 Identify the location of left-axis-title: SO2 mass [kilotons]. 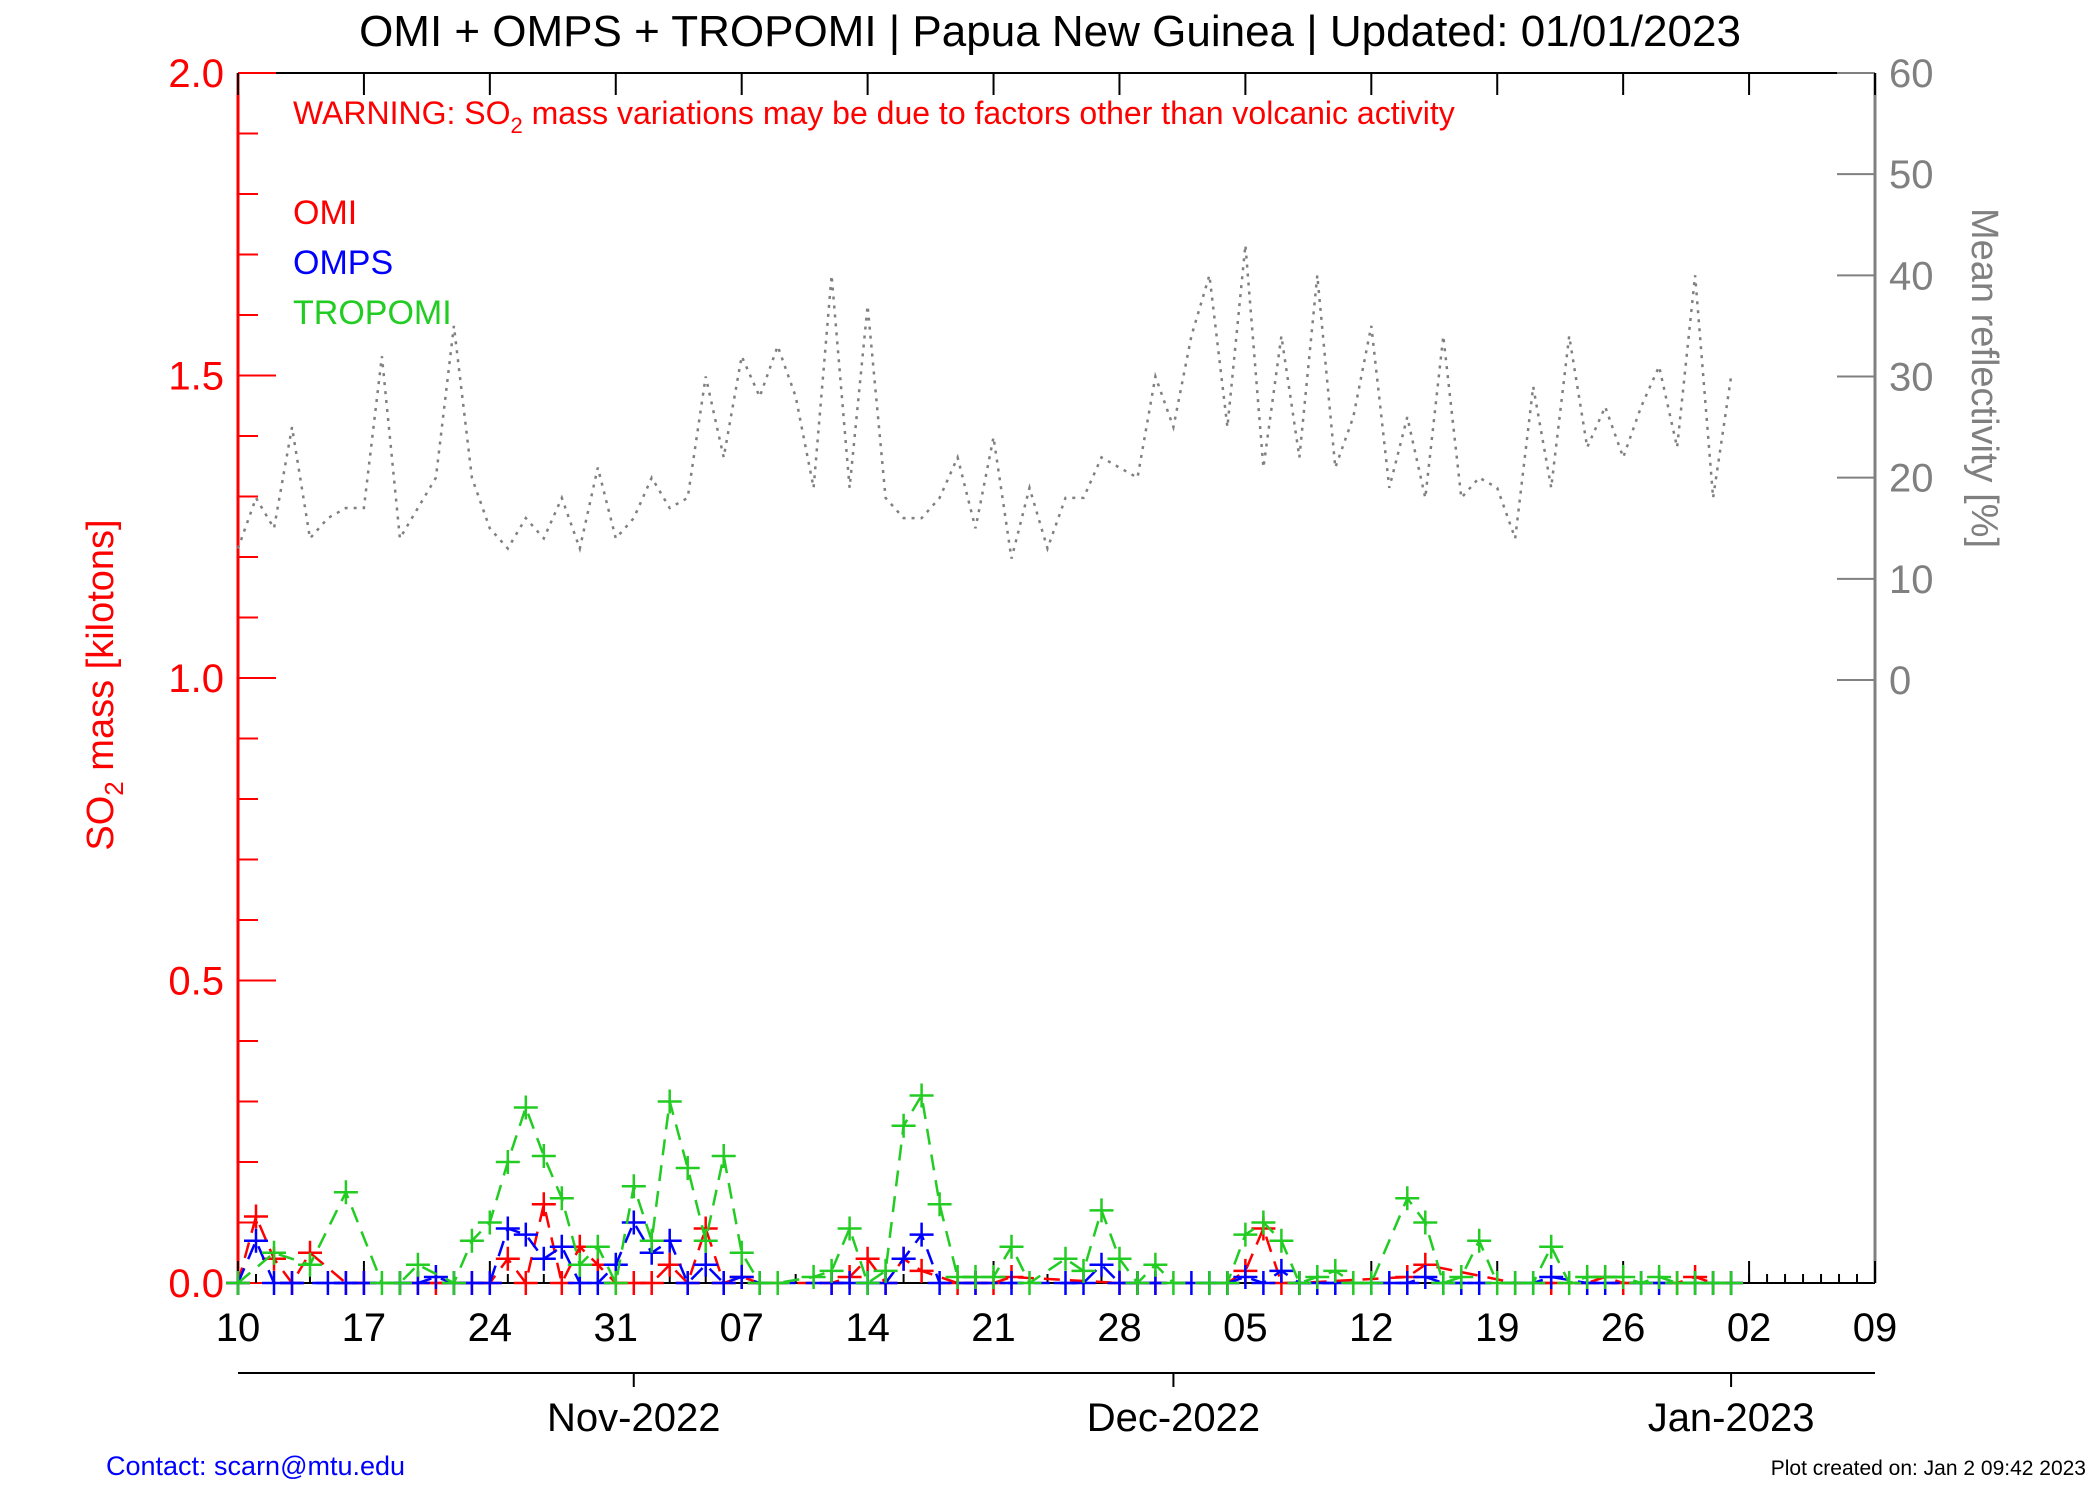
(104, 684).